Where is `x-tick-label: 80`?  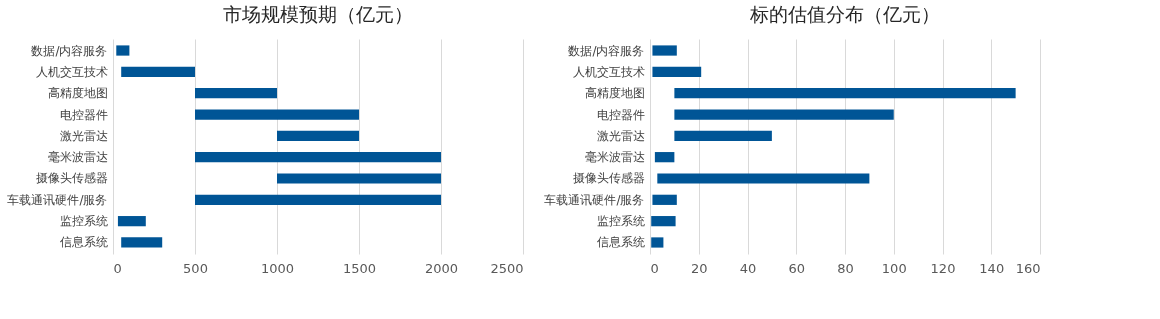 x-tick-label: 80 is located at coordinates (845, 268).